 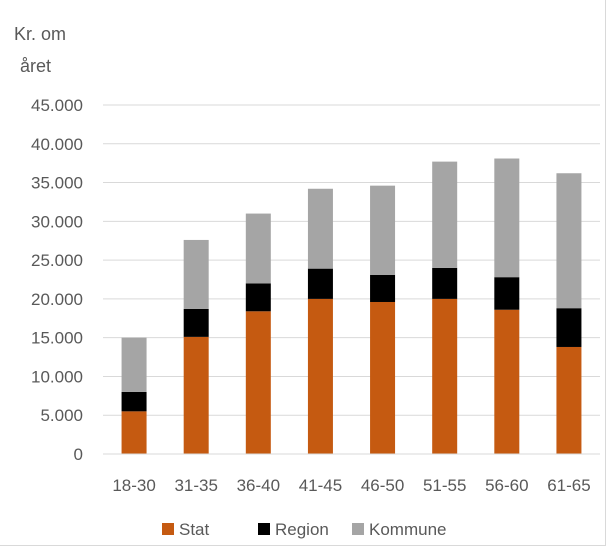 I want to click on y-axis-label-line-2: året, so click(x=35, y=66).